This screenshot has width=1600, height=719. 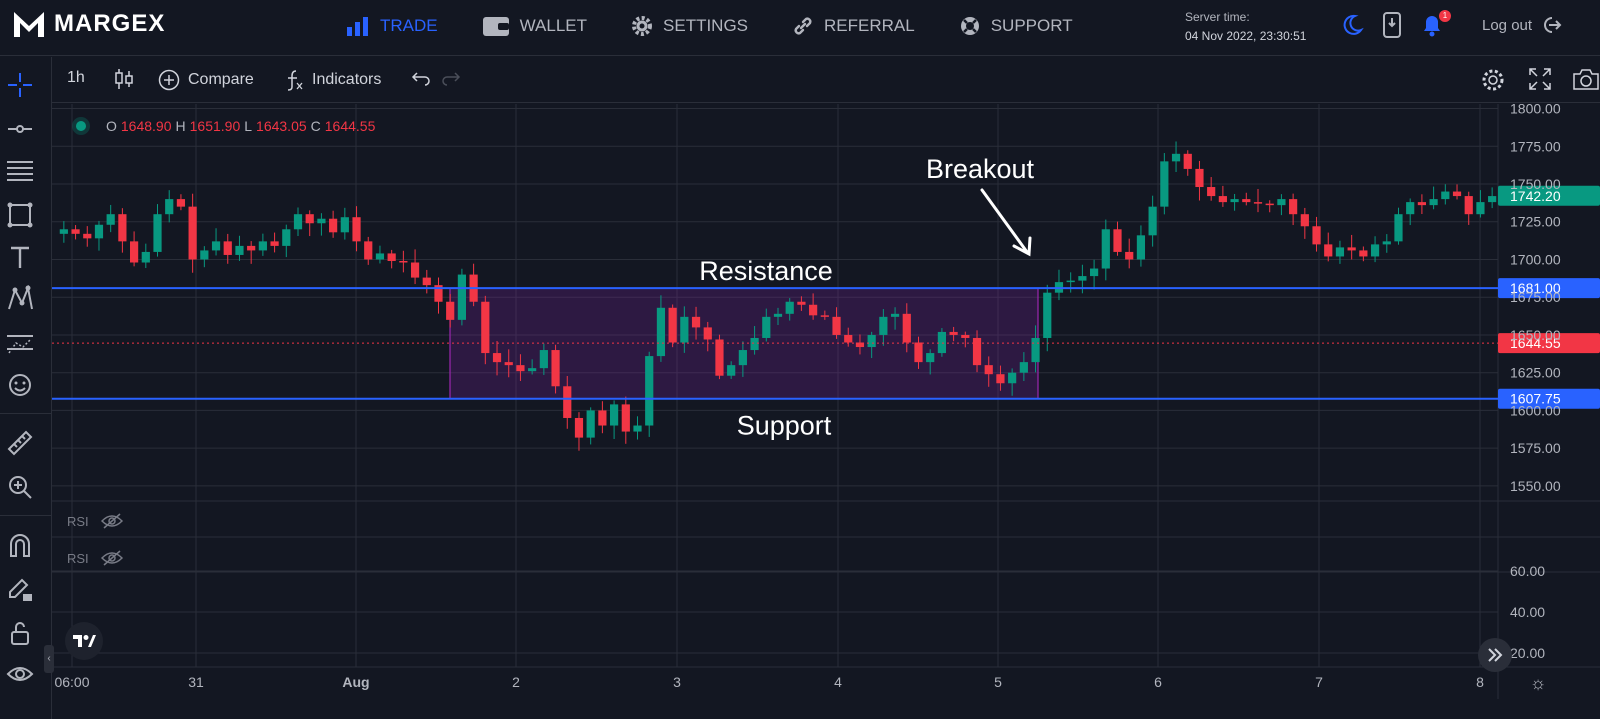 What do you see at coordinates (998, 682) in the screenshot?
I see `time-tick-label: 5` at bounding box center [998, 682].